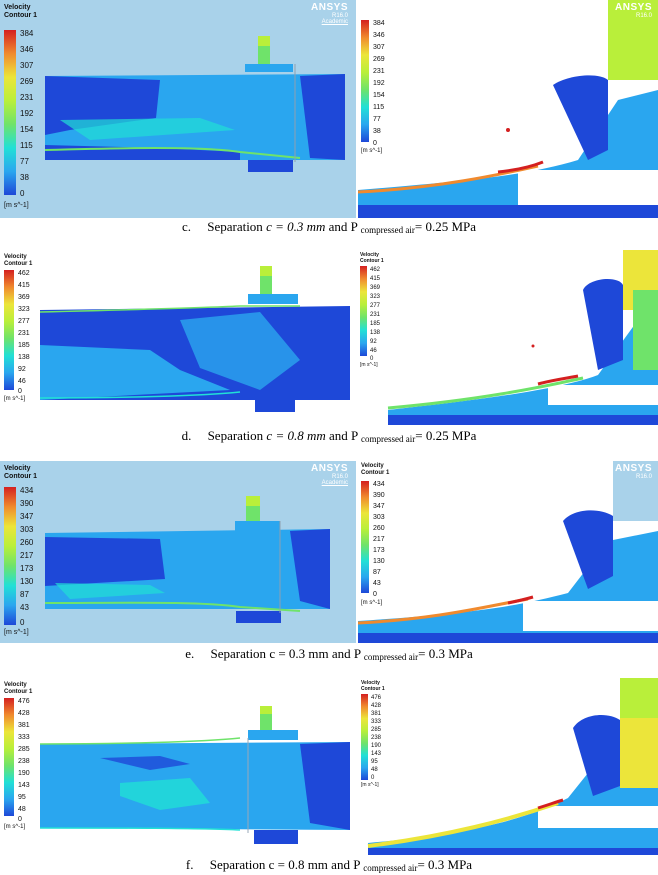 The width and height of the screenshot is (658, 875). Describe the element at coordinates (375, 324) in the screenshot. I see `legend-tick: 185` at that location.